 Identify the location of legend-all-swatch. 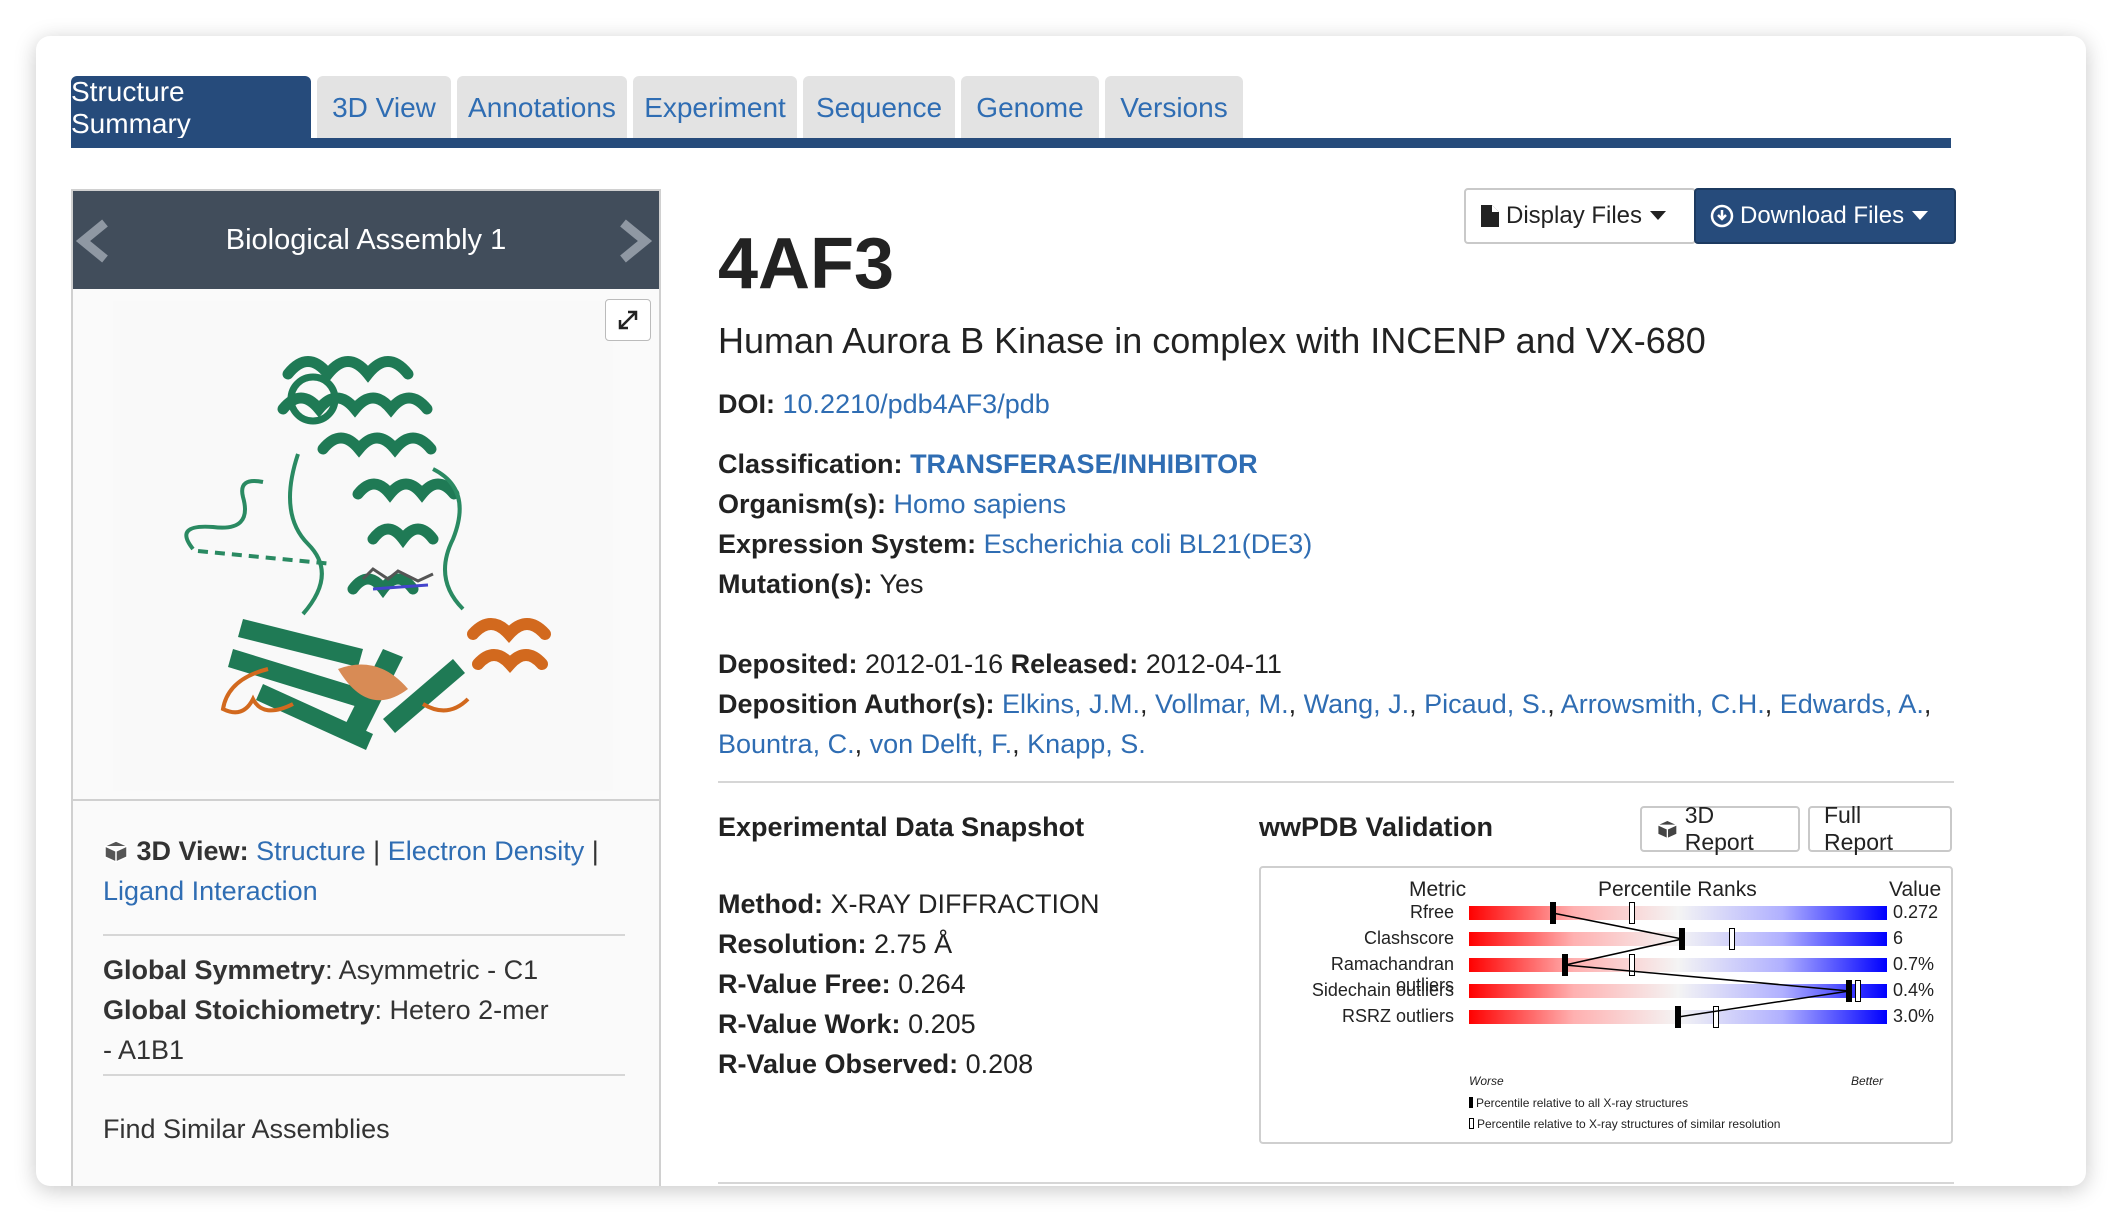
(1471, 1102).